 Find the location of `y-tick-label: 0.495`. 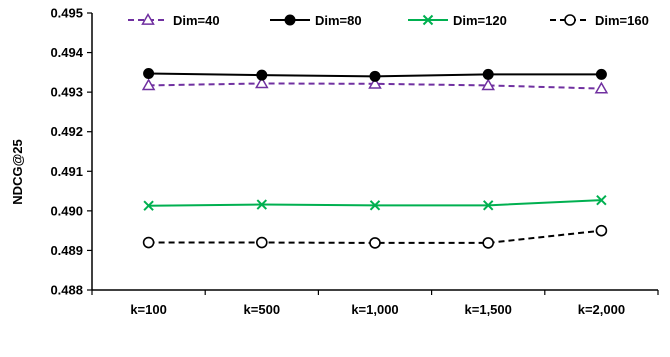

y-tick-label: 0.495 is located at coordinates (66, 13).